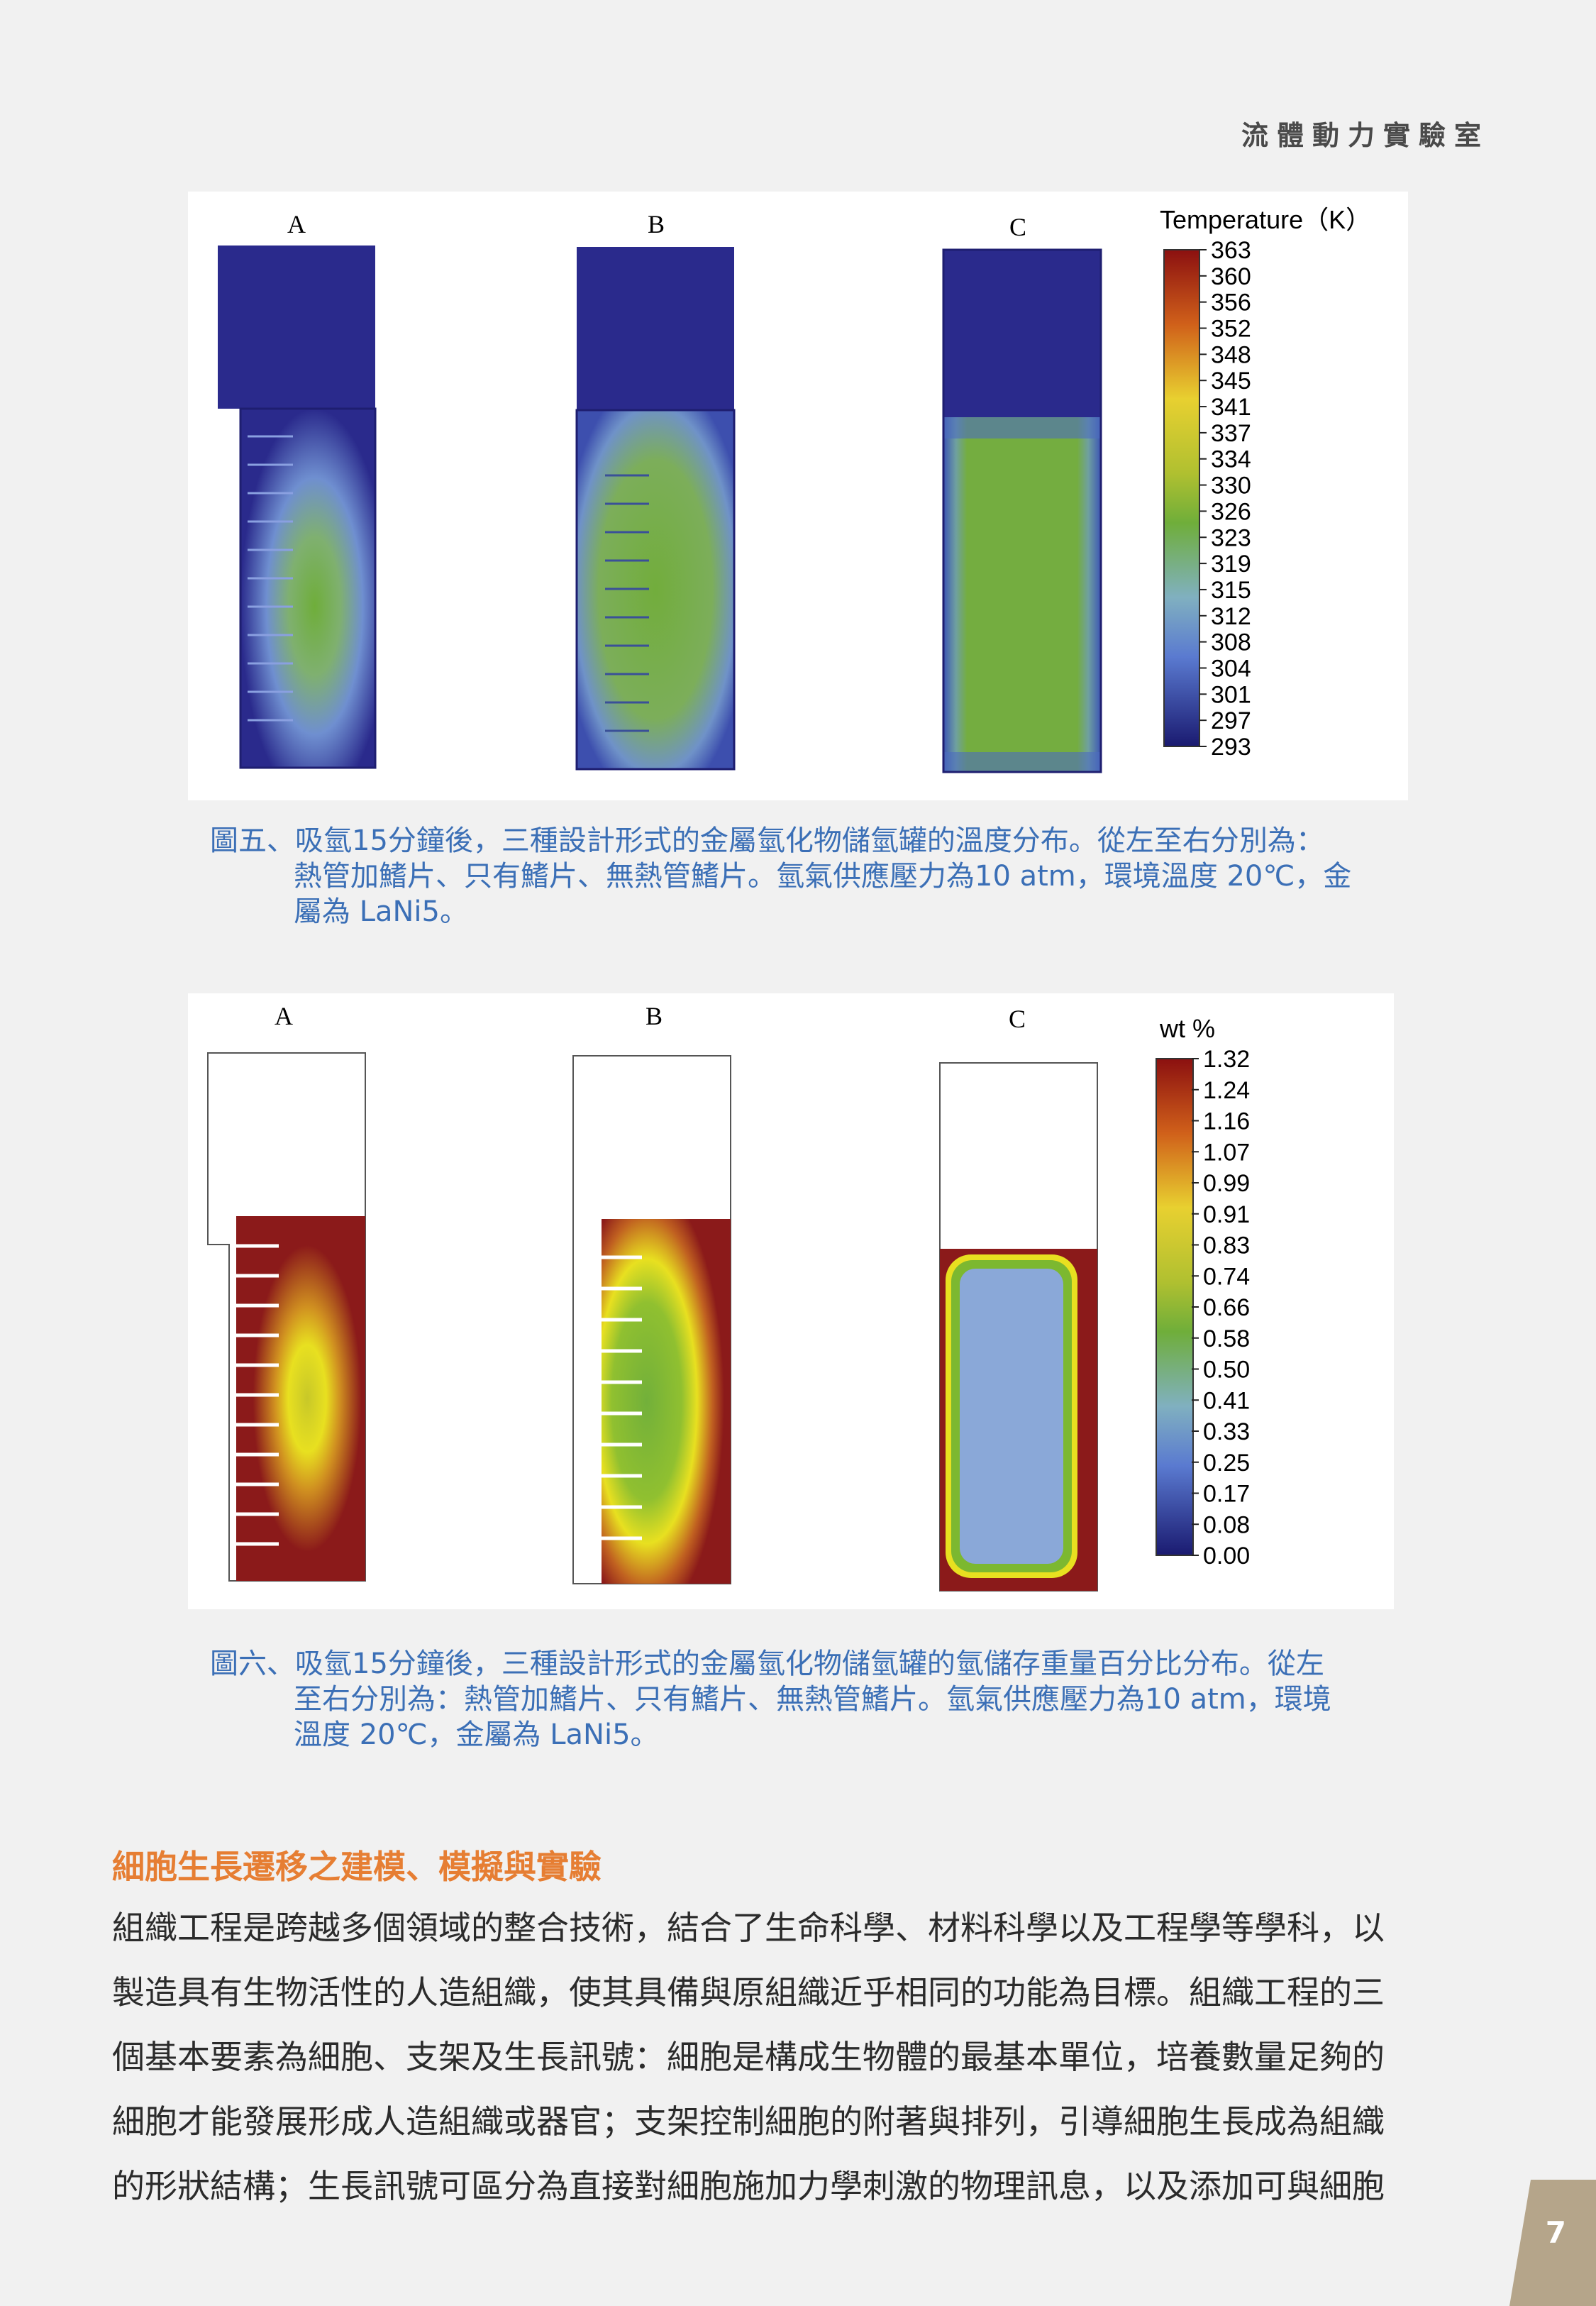 The height and width of the screenshot is (2306, 1596). I want to click on page-number: 7, so click(1555, 2232).